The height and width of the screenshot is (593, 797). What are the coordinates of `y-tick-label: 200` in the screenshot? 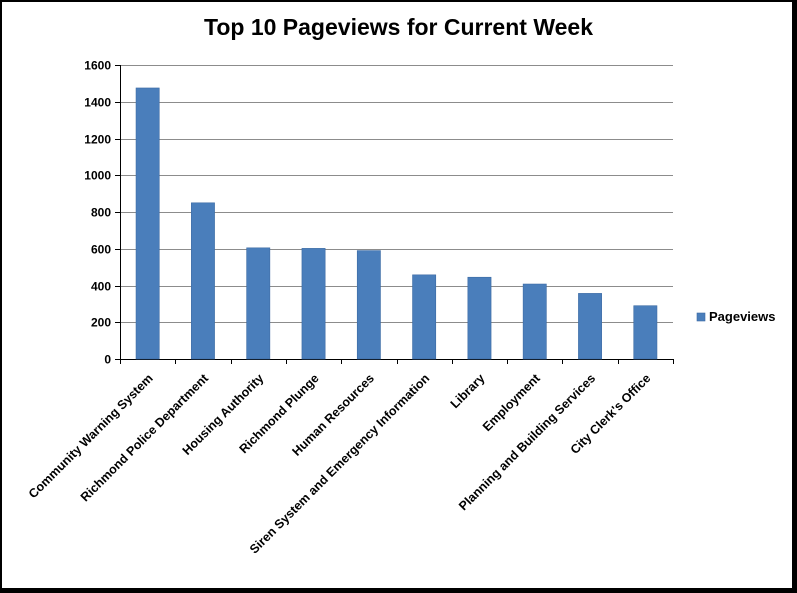 It's located at (101, 323).